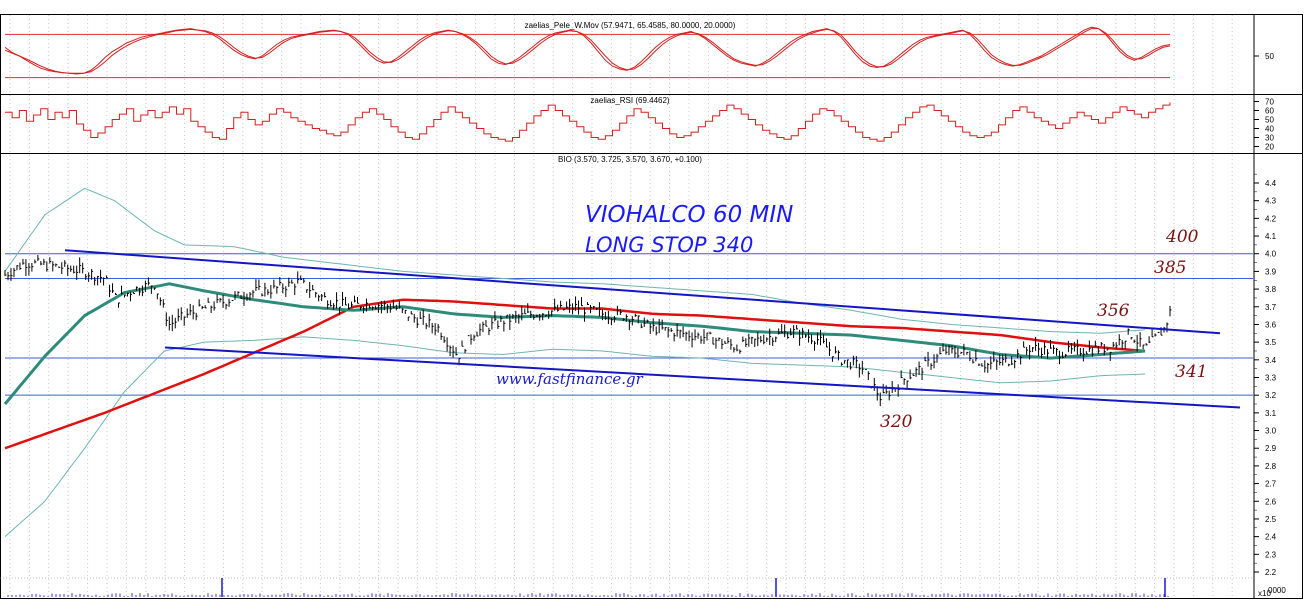 Image resolution: width=1304 pixels, height=605 pixels. Describe the element at coordinates (689, 215) in the screenshot. I see `annotation-title-line1: VIOHALCO 60 MIN` at that location.